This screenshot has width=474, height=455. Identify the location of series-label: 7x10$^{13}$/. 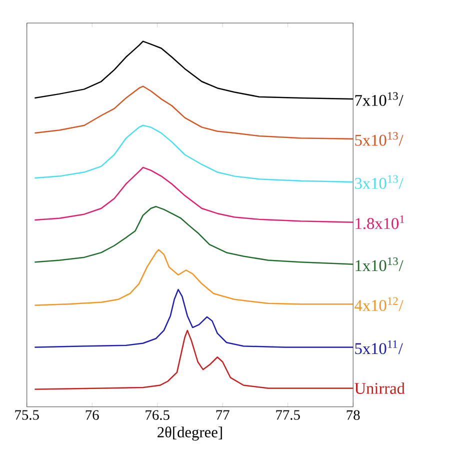
(379, 99).